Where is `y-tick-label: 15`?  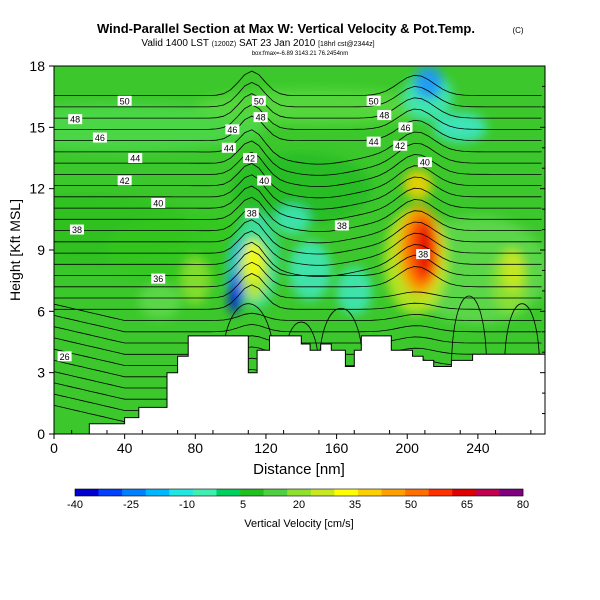 y-tick-label: 15 is located at coordinates (37, 127).